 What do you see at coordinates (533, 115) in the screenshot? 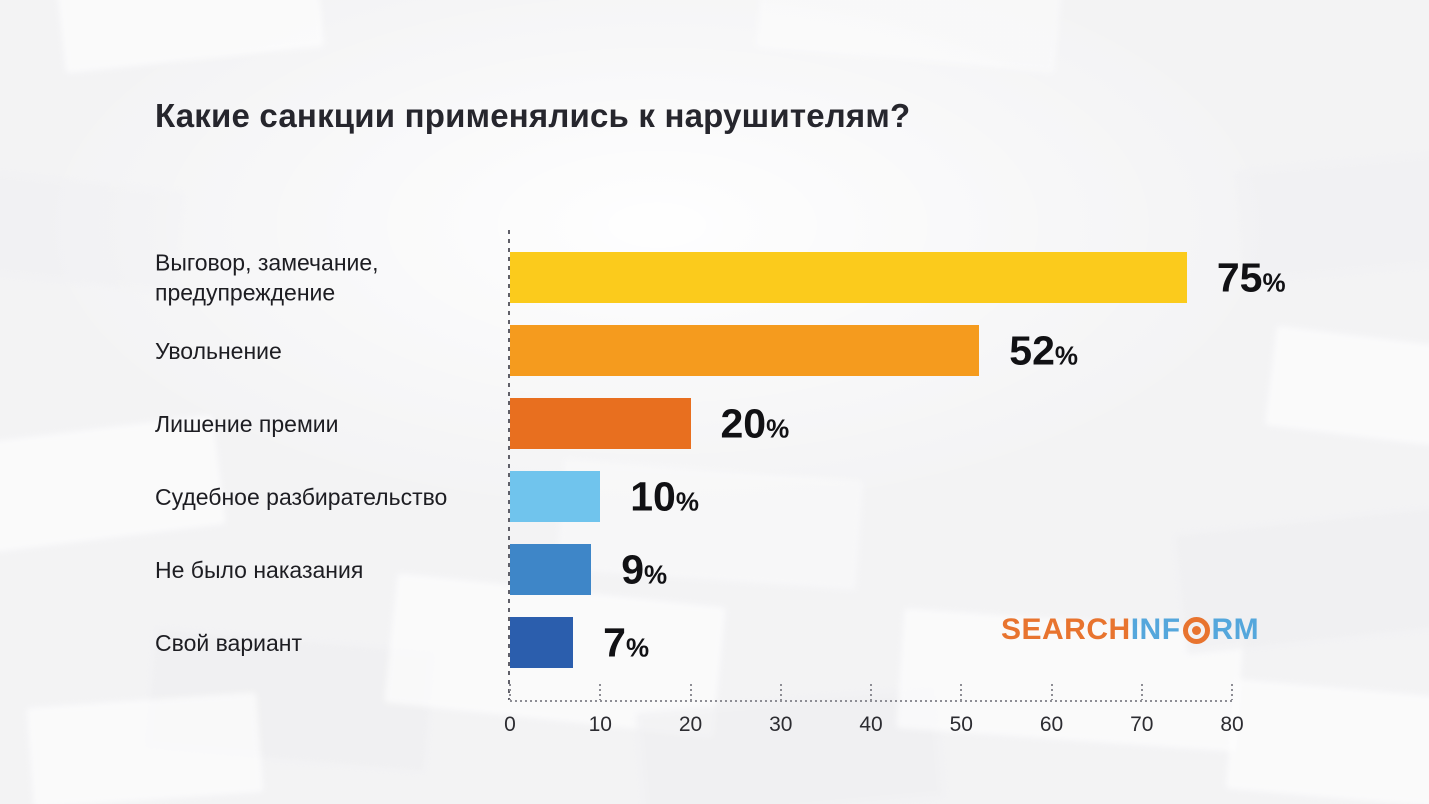
I see `chart-title: Какие санкции применялись к нарушителям?` at bounding box center [533, 115].